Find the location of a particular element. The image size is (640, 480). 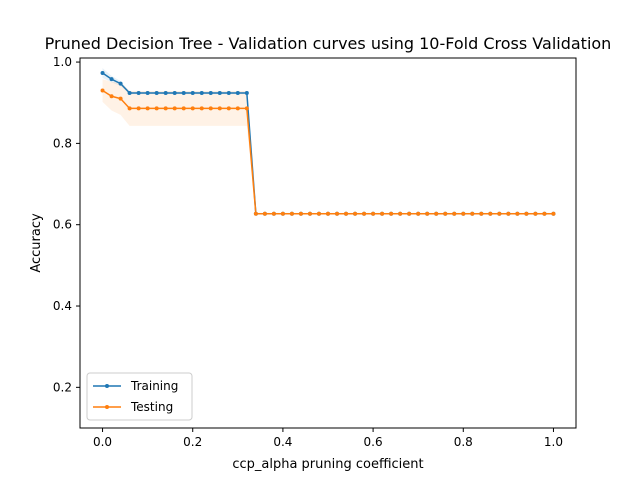

x-tick-label: 0.0 is located at coordinates (102, 442).